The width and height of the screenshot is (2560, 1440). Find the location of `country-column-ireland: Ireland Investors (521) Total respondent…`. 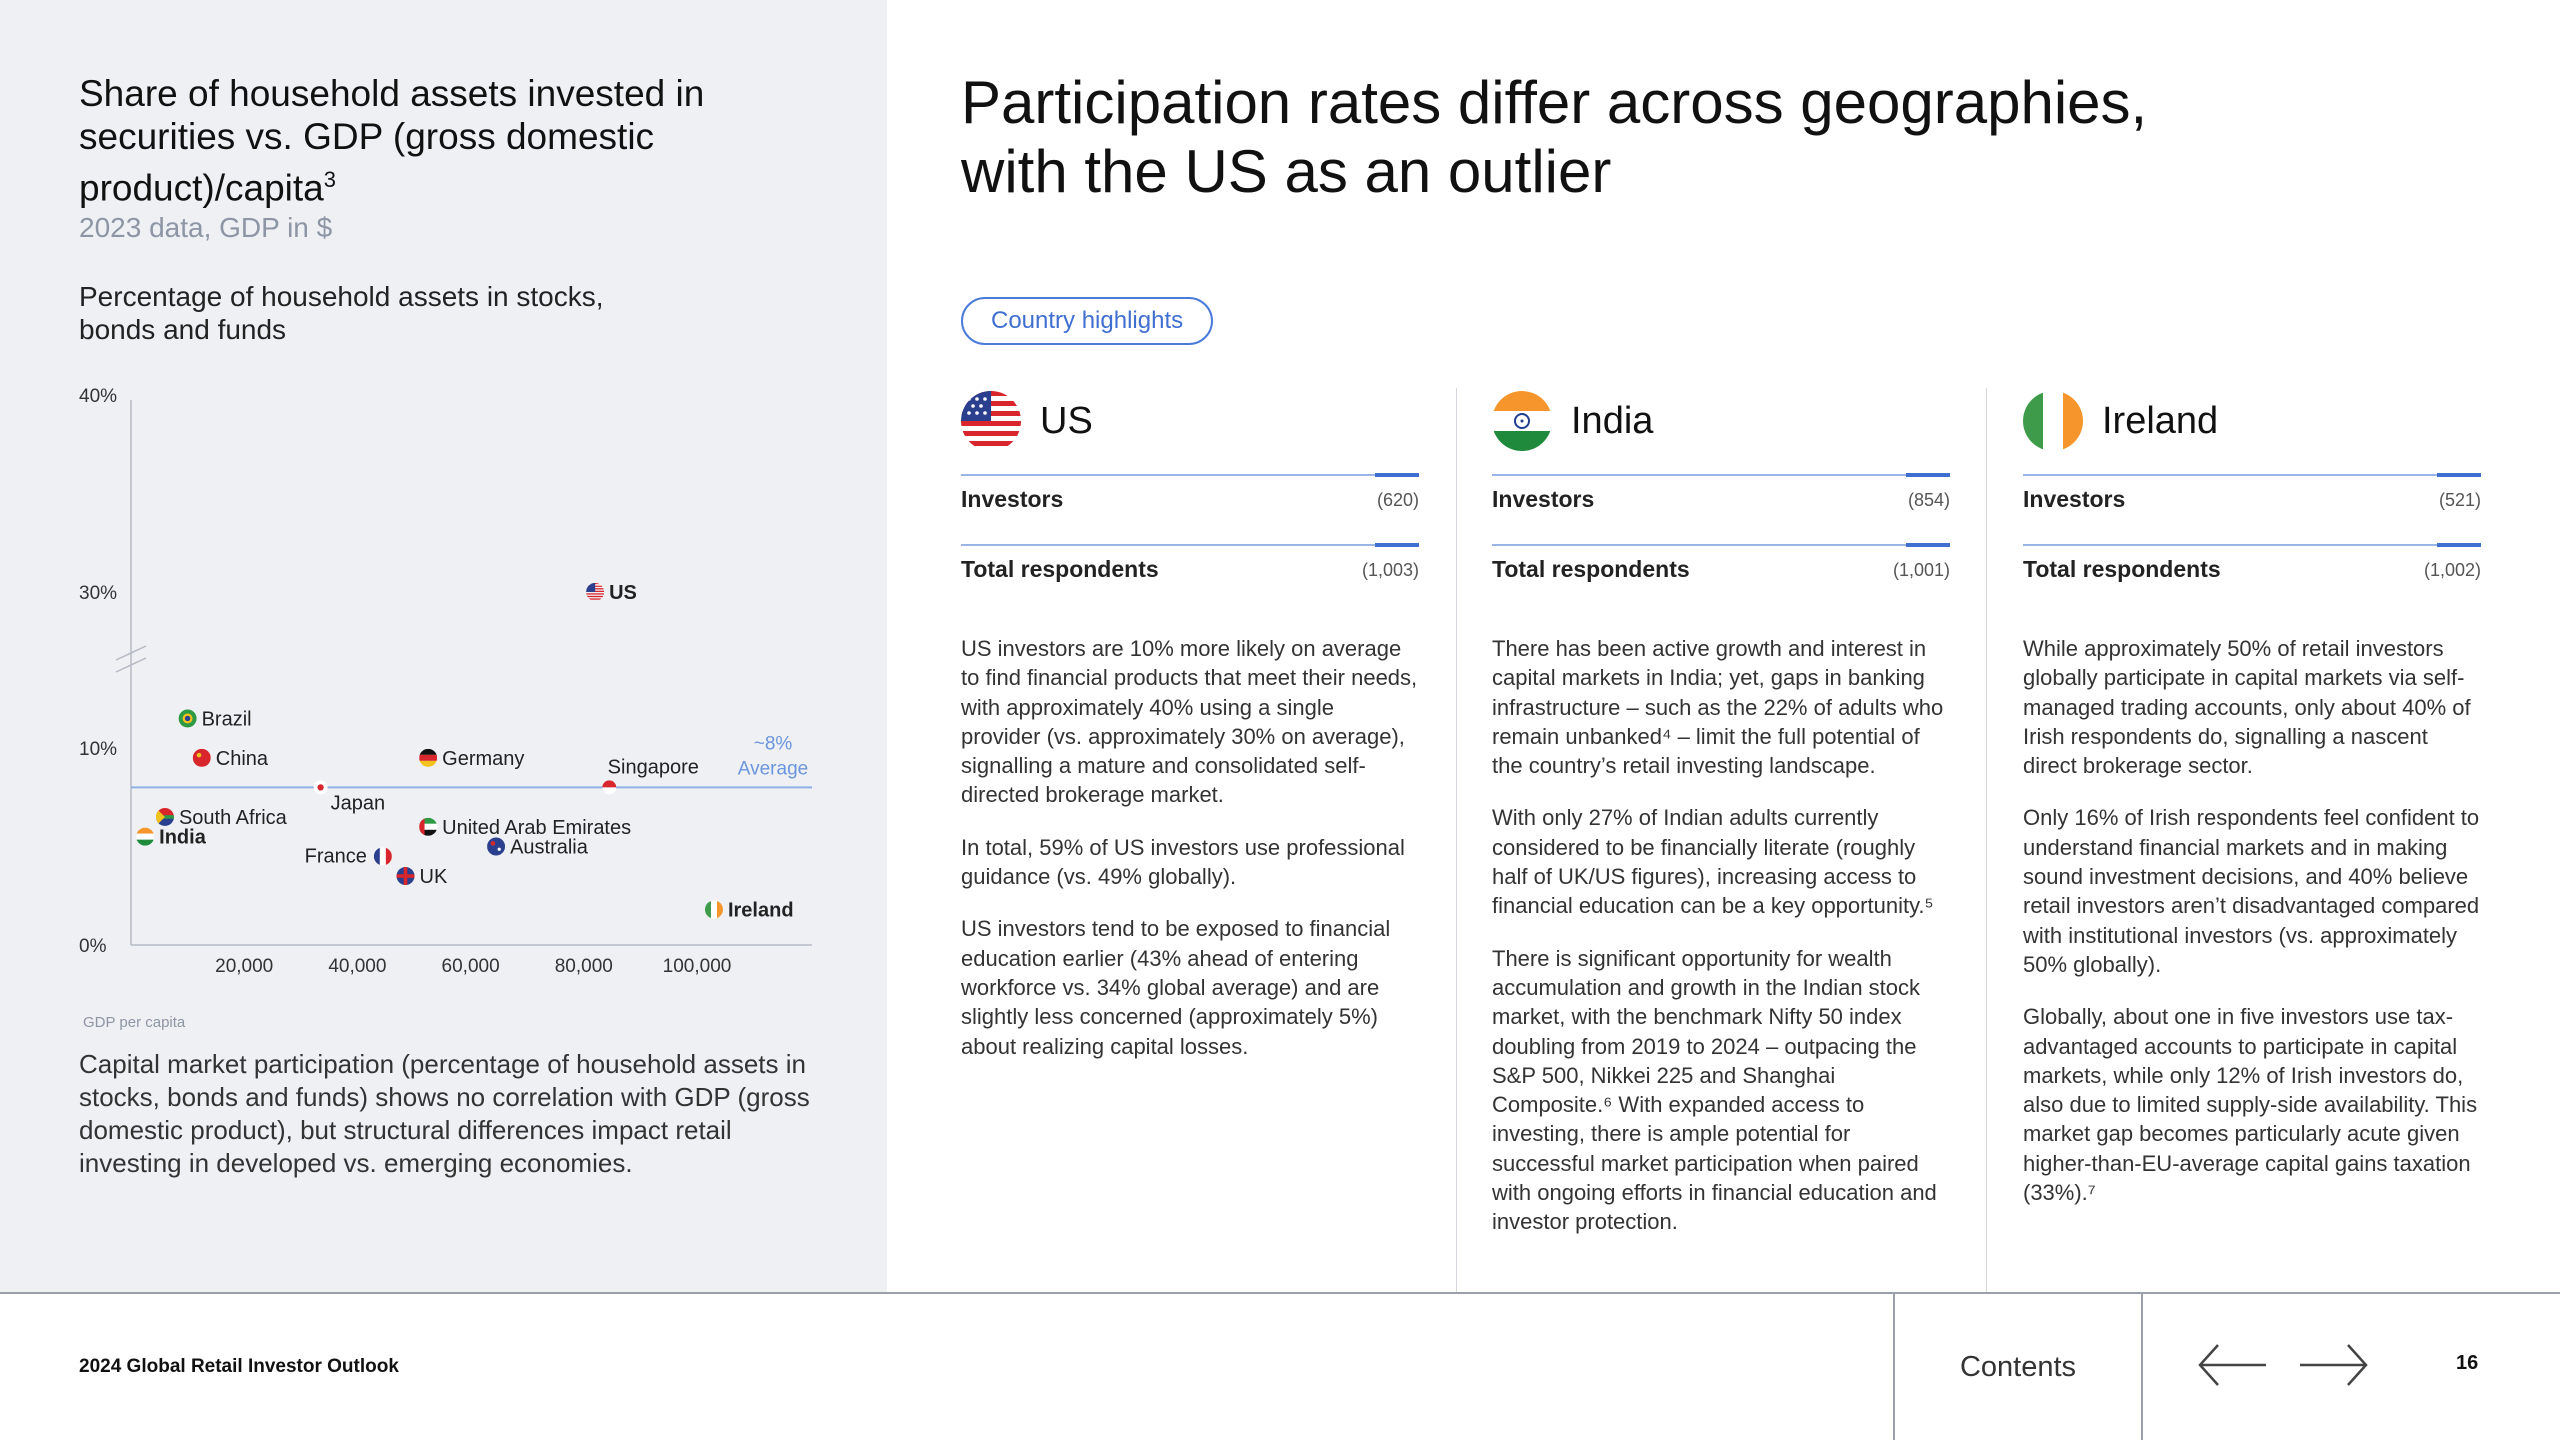

country-column-ireland: Ireland Investors (521) Total respondent… is located at coordinates (2252, 809).